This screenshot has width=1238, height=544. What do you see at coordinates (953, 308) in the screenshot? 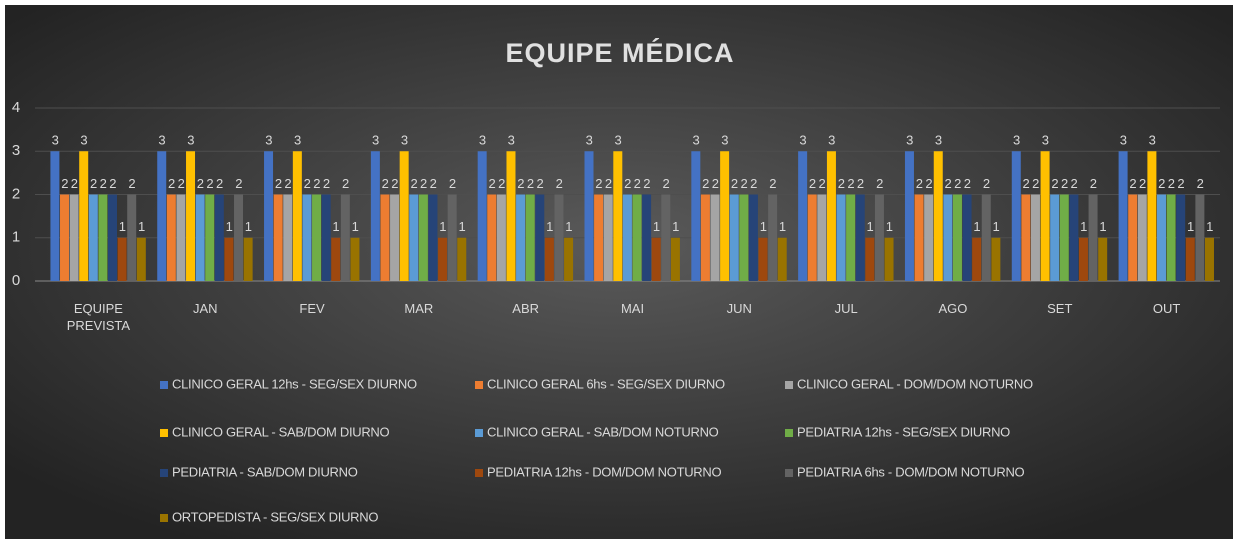
I see `x-tick-label: AGO` at bounding box center [953, 308].